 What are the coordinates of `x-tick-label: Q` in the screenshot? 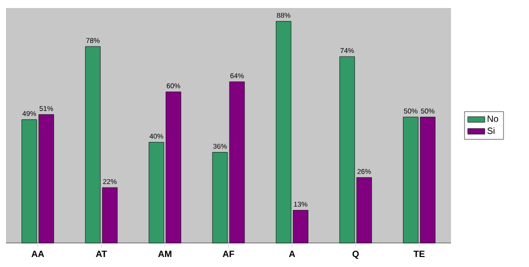 It's located at (355, 254).